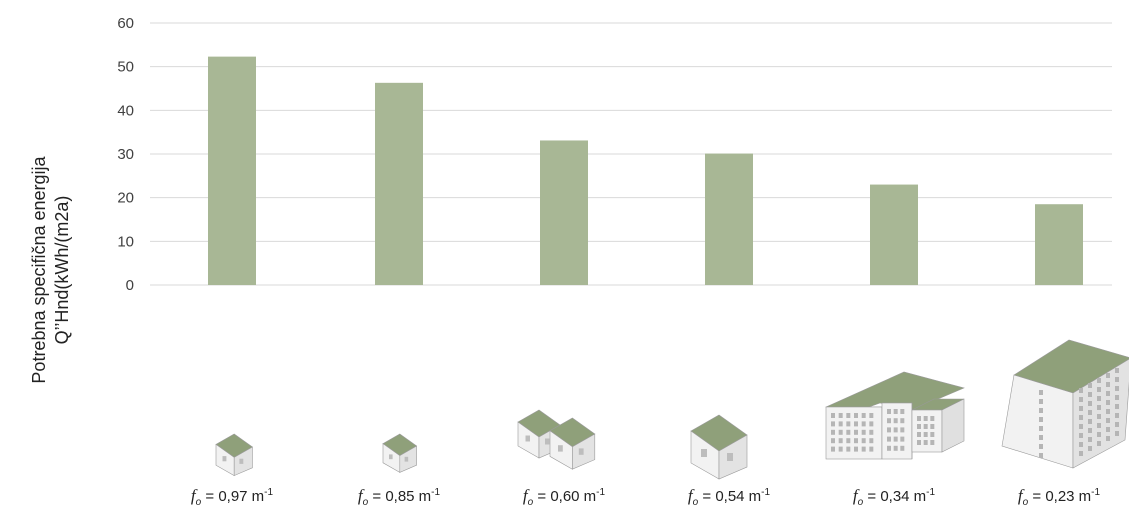  Describe the element at coordinates (125, 110) in the screenshot. I see `y-tick-label: 40` at that location.